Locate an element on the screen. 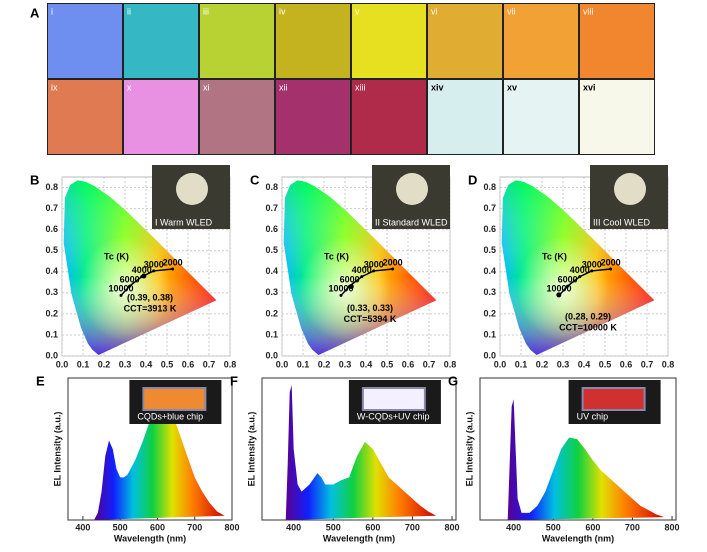 The width and height of the screenshot is (707, 552). panel-label: F is located at coordinates (234, 380).